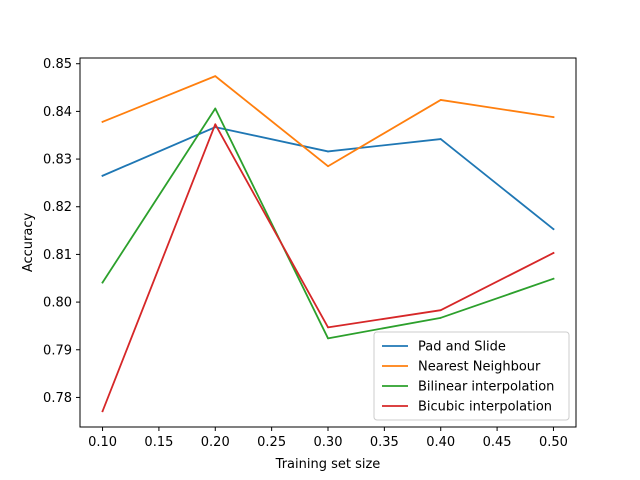 Image resolution: width=640 pixels, height=480 pixels. Describe the element at coordinates (462, 347) in the screenshot. I see `legend-label: Pad and Slide` at that location.